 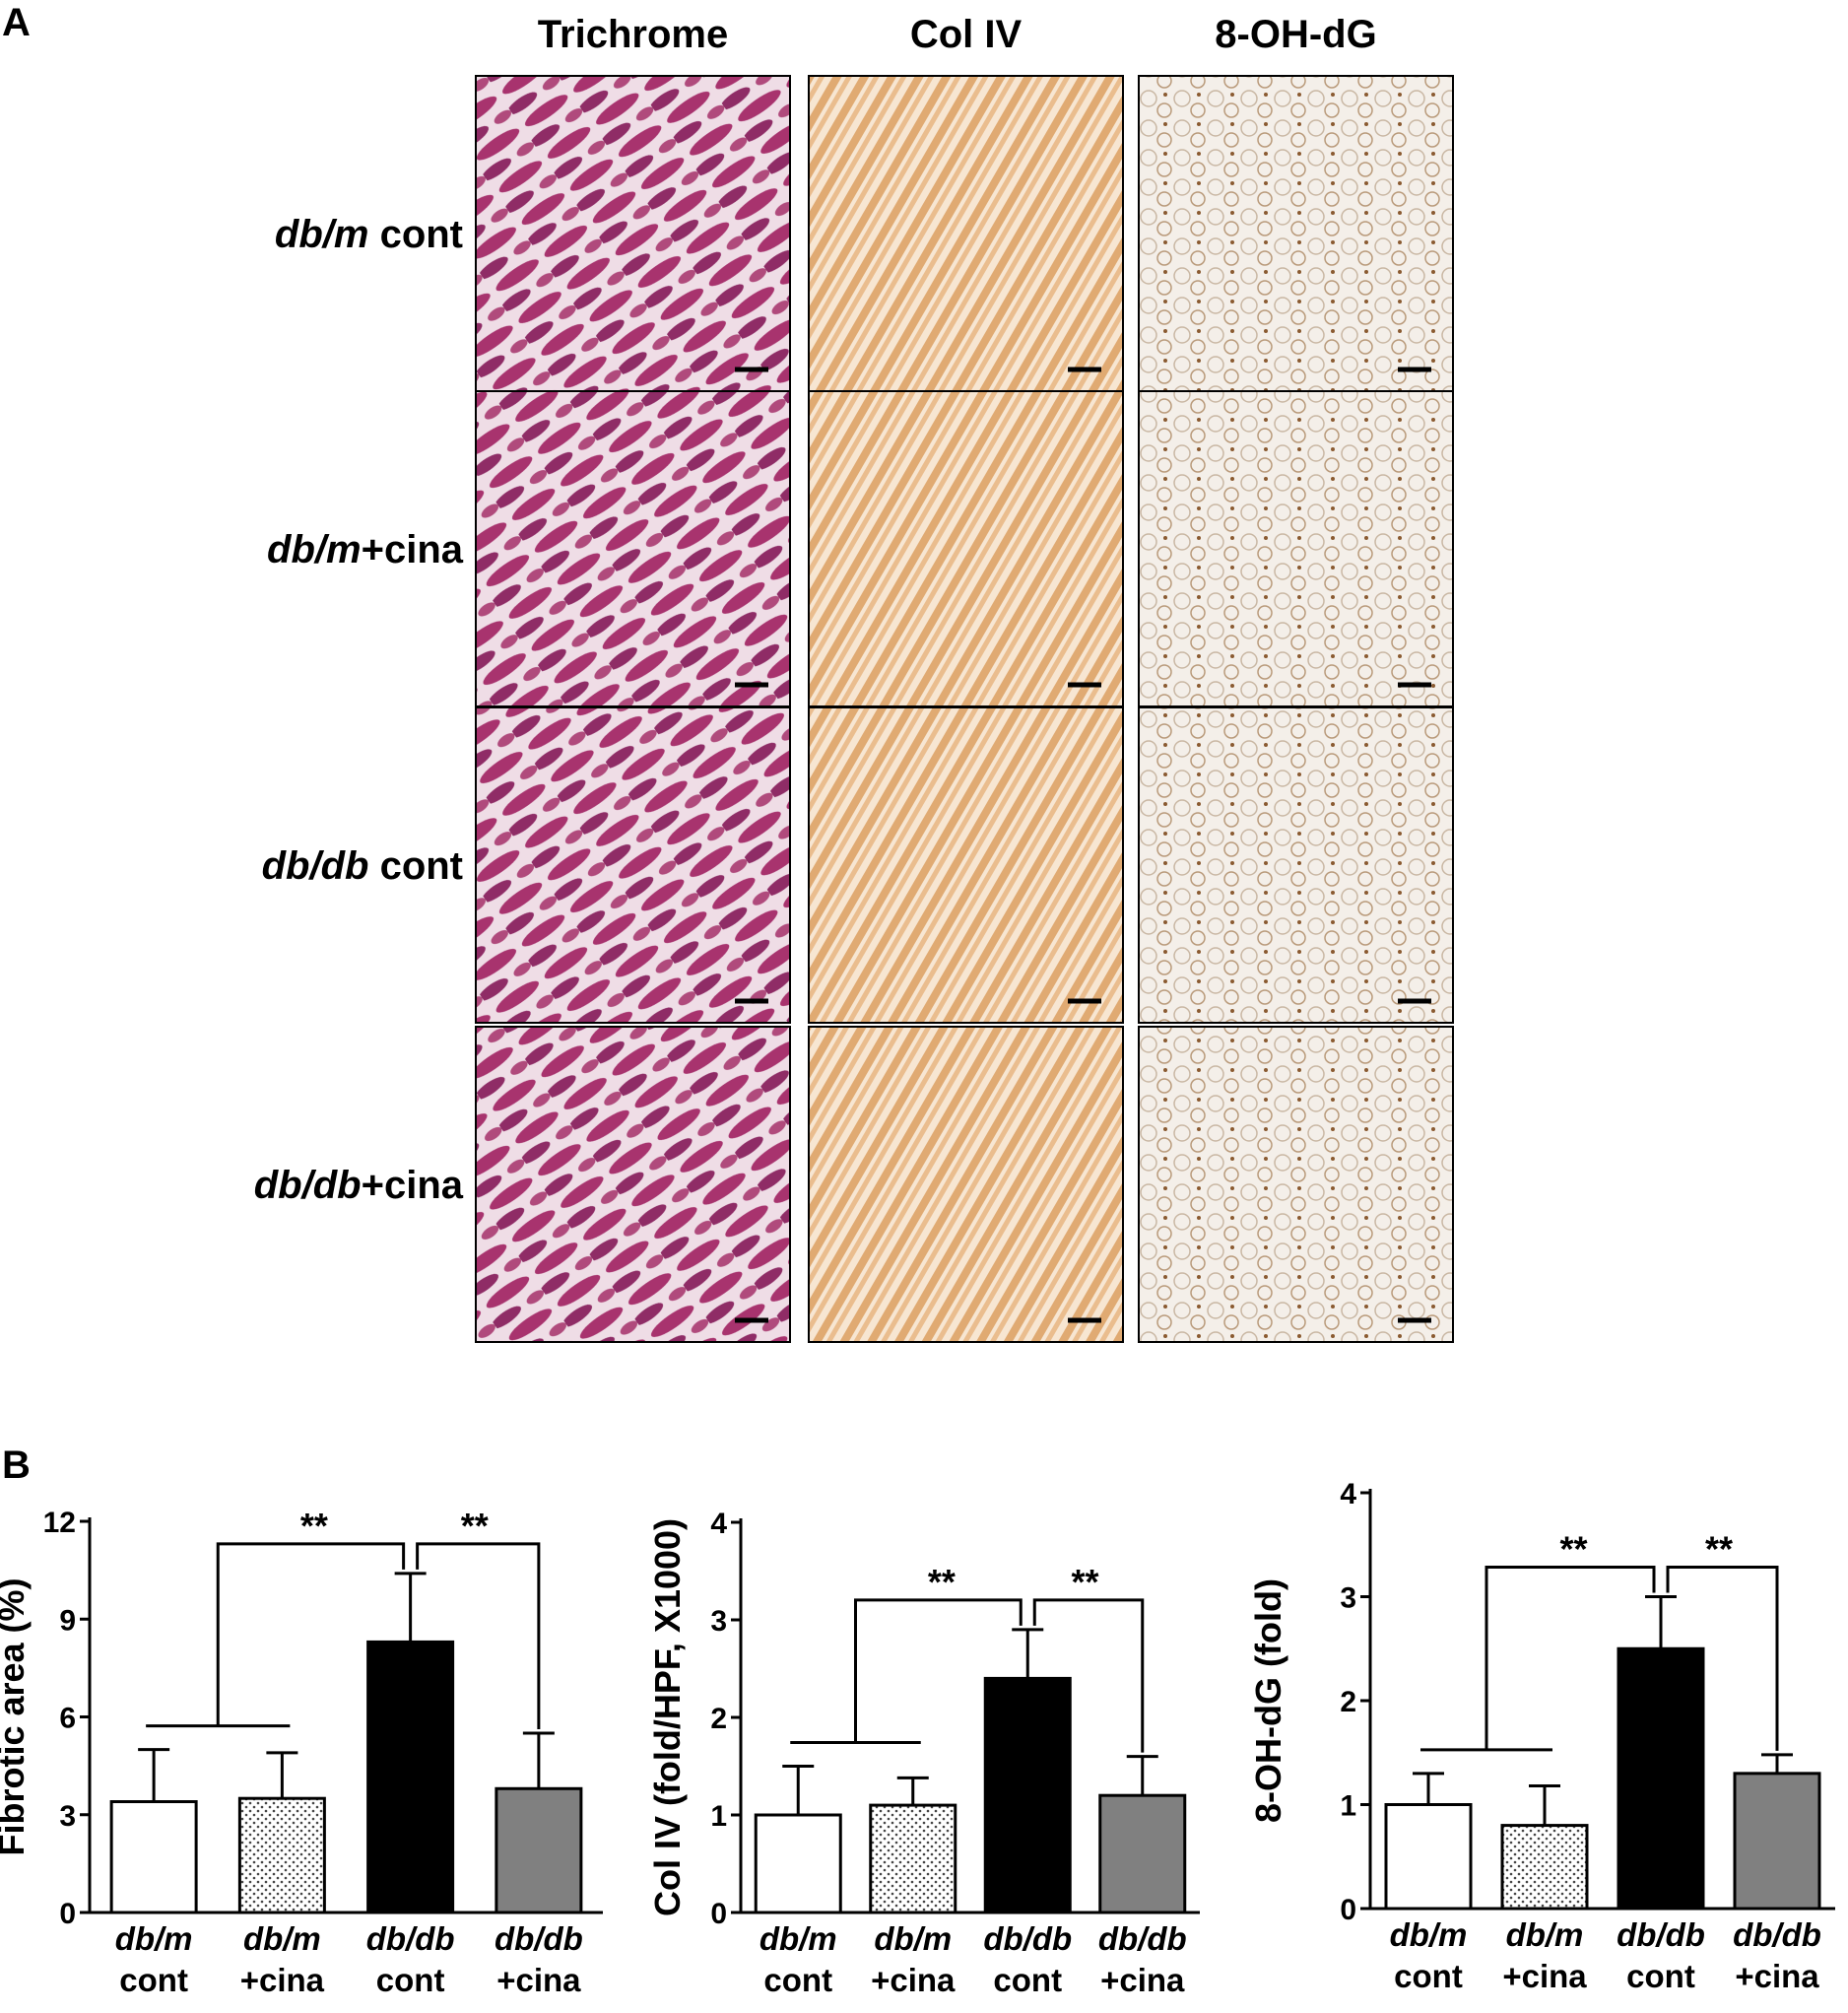 I want to click on y-axis-label: Col IV (fold/HPF, X1000), so click(x=667, y=1717).